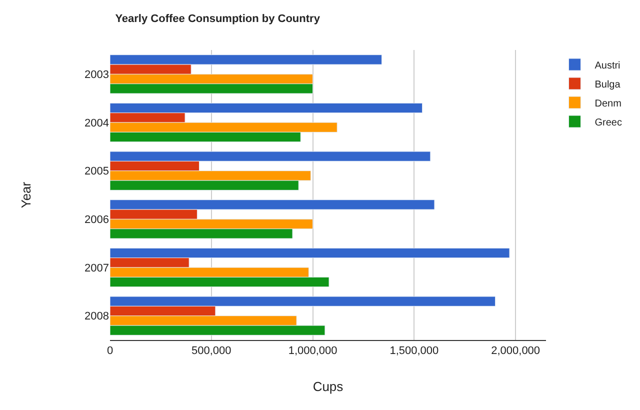 This screenshot has height=410, width=640. What do you see at coordinates (414, 351) in the screenshot?
I see `x-tick-label: 1,500,000` at bounding box center [414, 351].